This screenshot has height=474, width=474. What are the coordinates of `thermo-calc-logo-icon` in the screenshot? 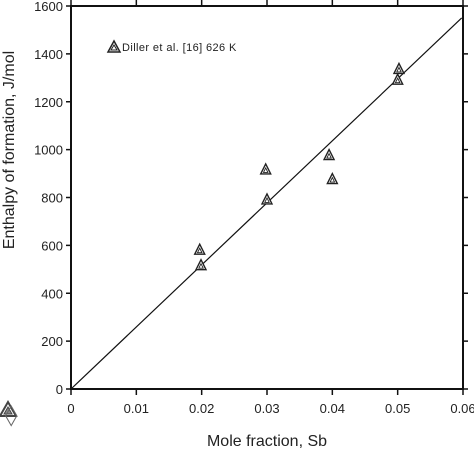 It's located at (9, 413).